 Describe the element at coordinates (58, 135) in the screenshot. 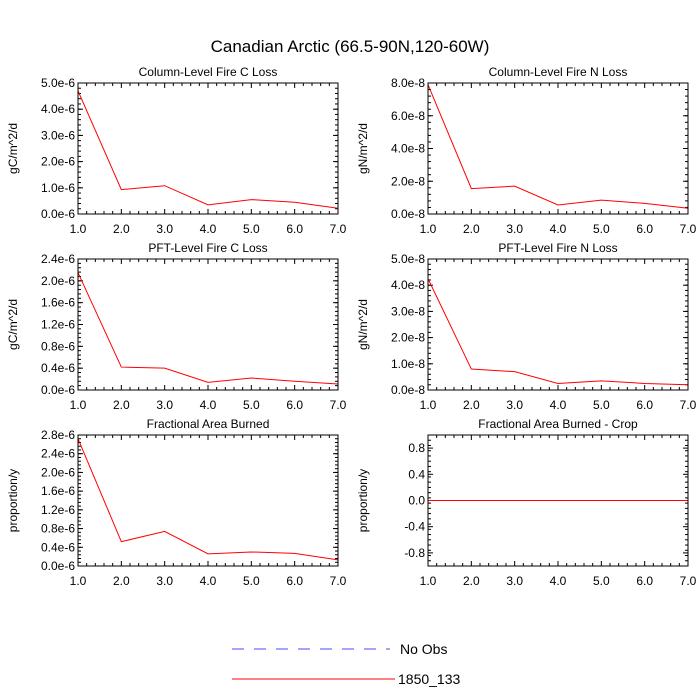

I see `y-tick-label: 3.0e-6` at that location.